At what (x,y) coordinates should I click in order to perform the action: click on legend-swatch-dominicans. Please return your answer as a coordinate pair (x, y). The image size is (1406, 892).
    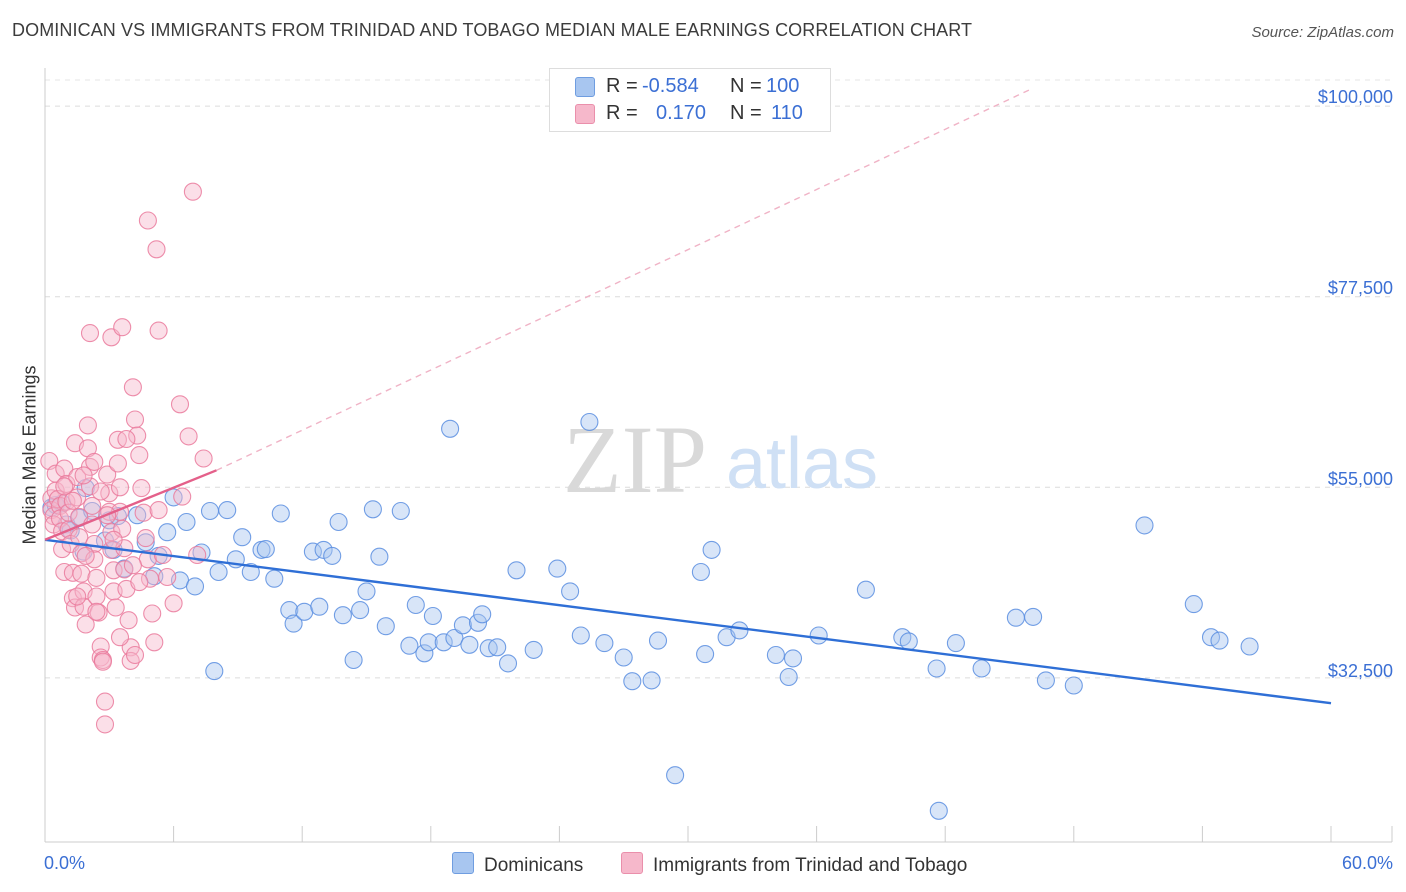
    Looking at the image, I should click on (585, 87).